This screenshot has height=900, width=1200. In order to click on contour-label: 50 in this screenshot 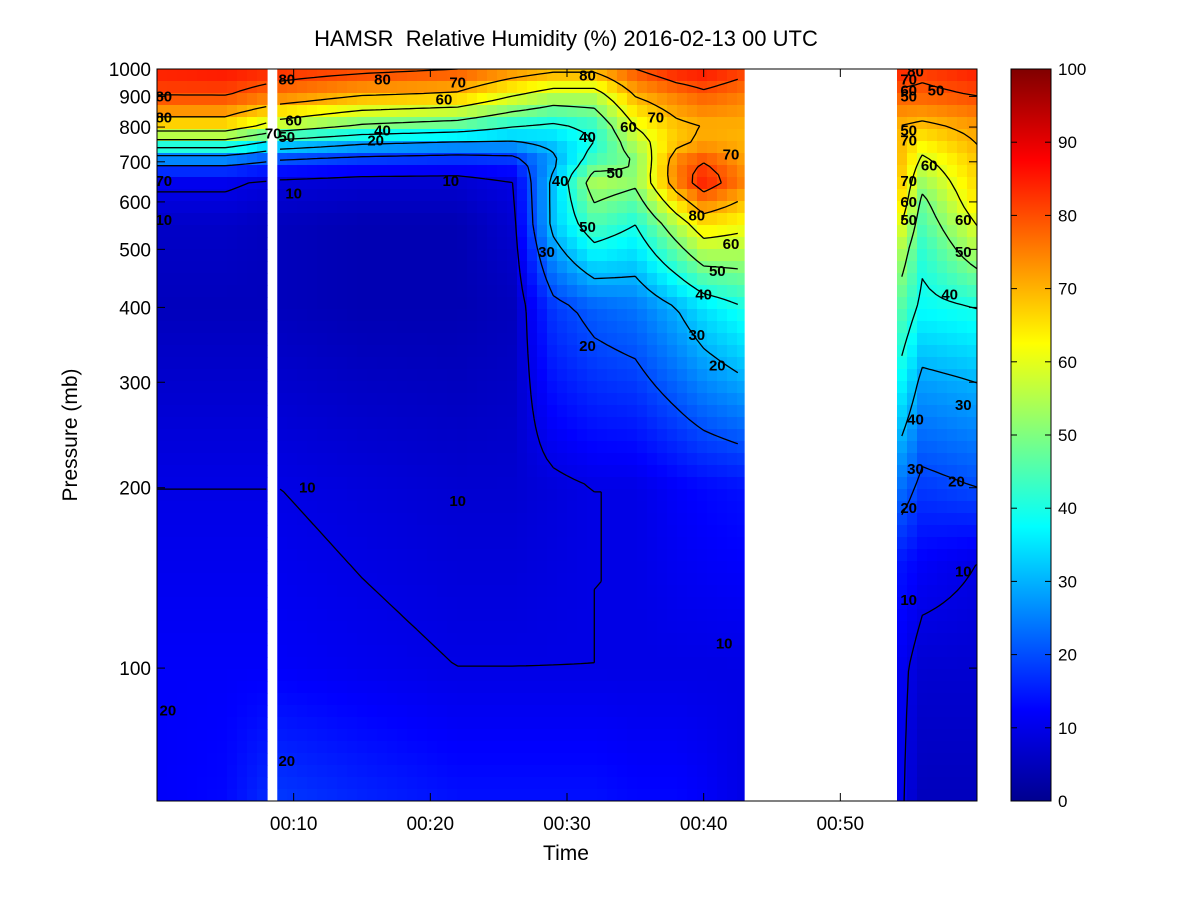, I will do `click(587, 227)`.